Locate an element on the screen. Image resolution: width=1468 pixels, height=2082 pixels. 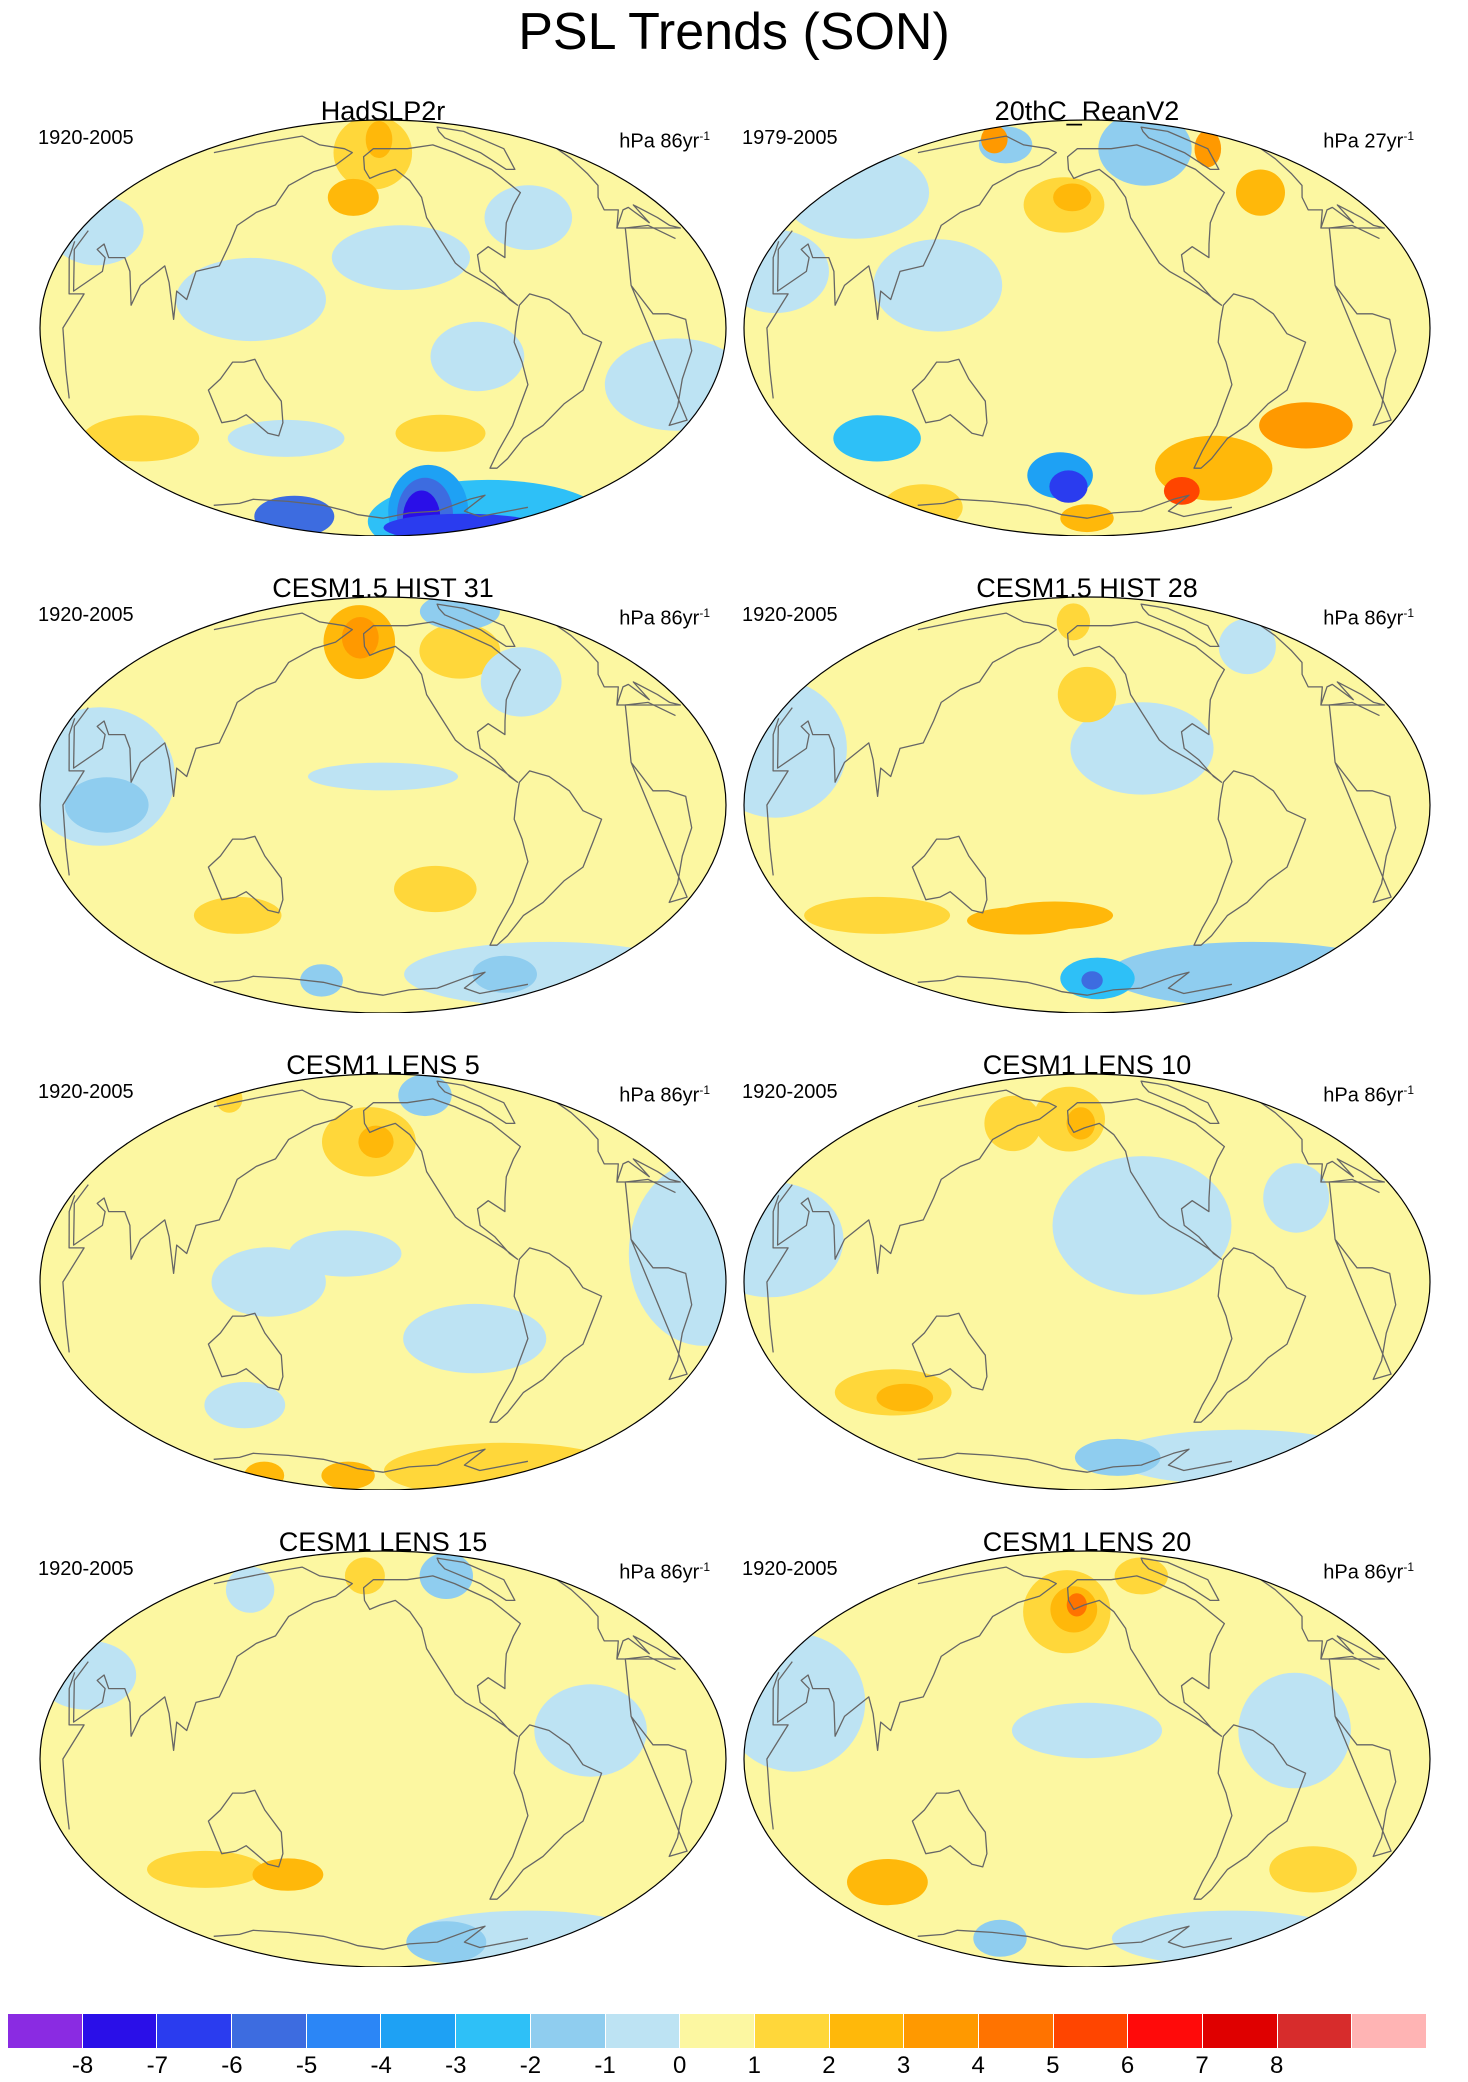
eurasia-outline is located at coordinates (377, 705).